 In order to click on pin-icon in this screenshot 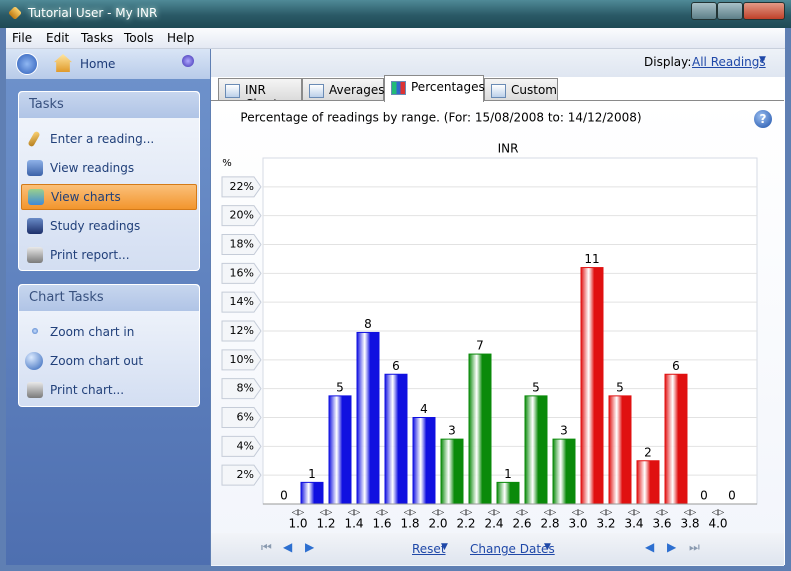, I will do `click(188, 61)`.